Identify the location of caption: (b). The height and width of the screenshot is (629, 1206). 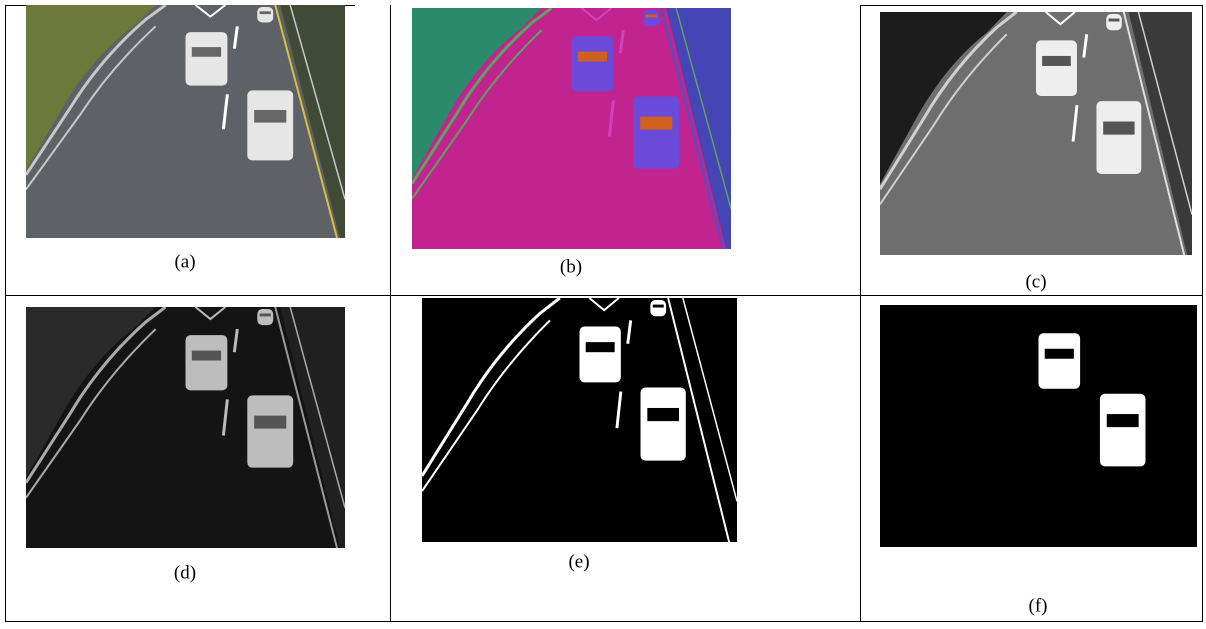
(571, 266).